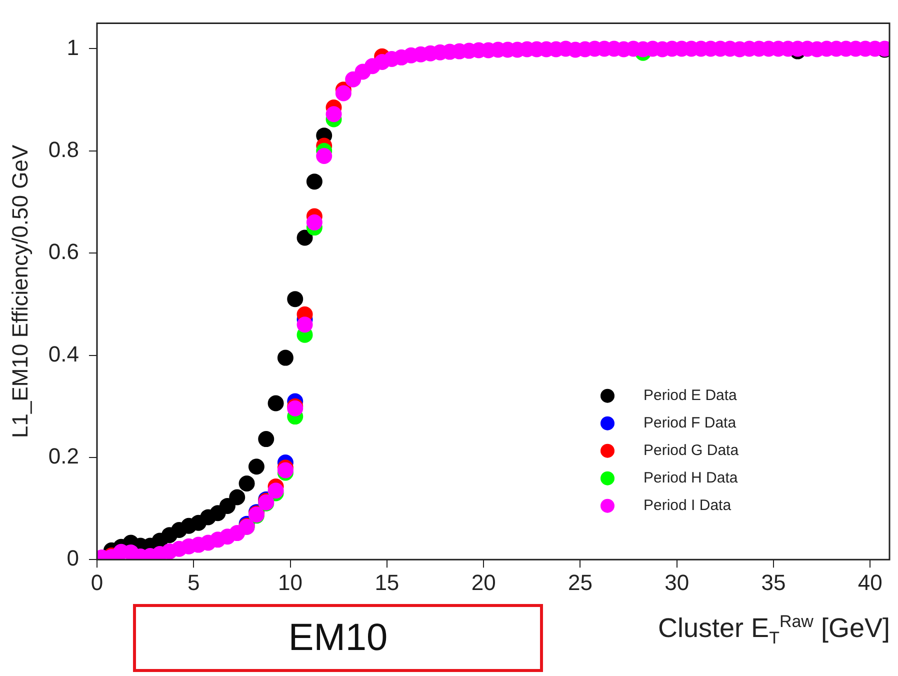 This screenshot has height=676, width=898. What do you see at coordinates (63, 149) in the screenshot?
I see `y-tick-label: 0.8` at bounding box center [63, 149].